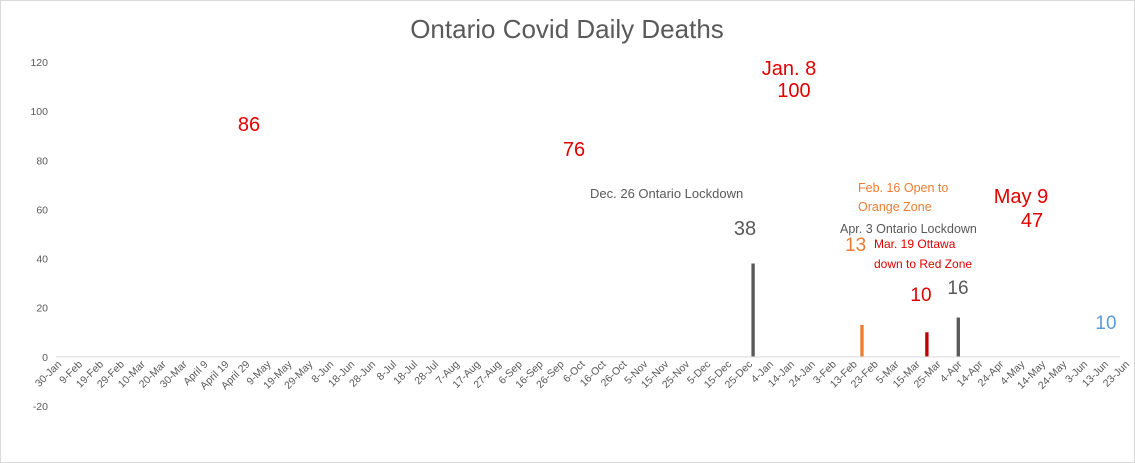  Describe the element at coordinates (915, 244) in the screenshot. I see `annotation-mar19-line1: Mar. 19 Ottawa` at that location.